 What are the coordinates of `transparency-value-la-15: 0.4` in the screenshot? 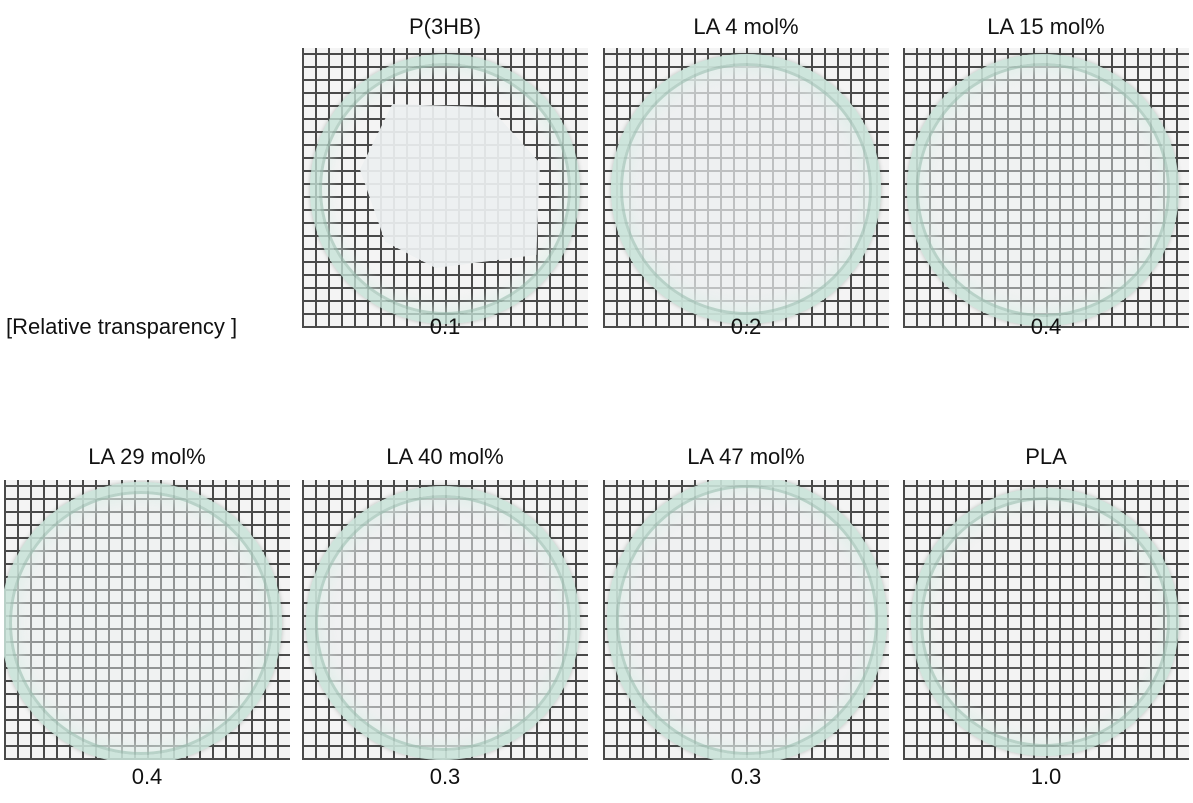 It's located at (1046, 326).